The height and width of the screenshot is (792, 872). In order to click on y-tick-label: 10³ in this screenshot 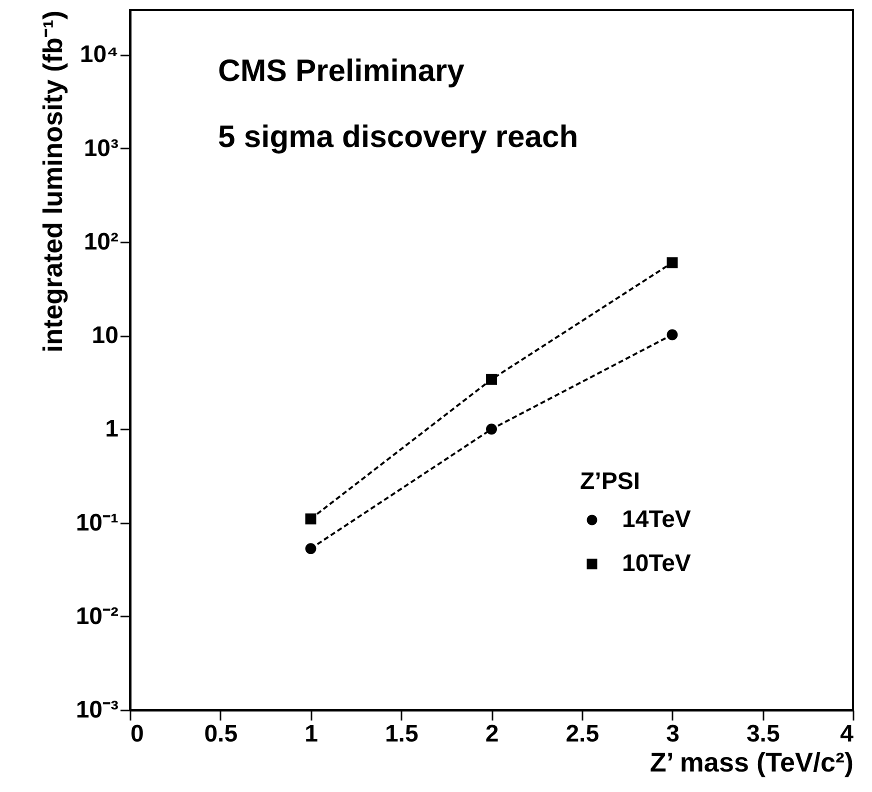, I will do `click(101, 148)`.